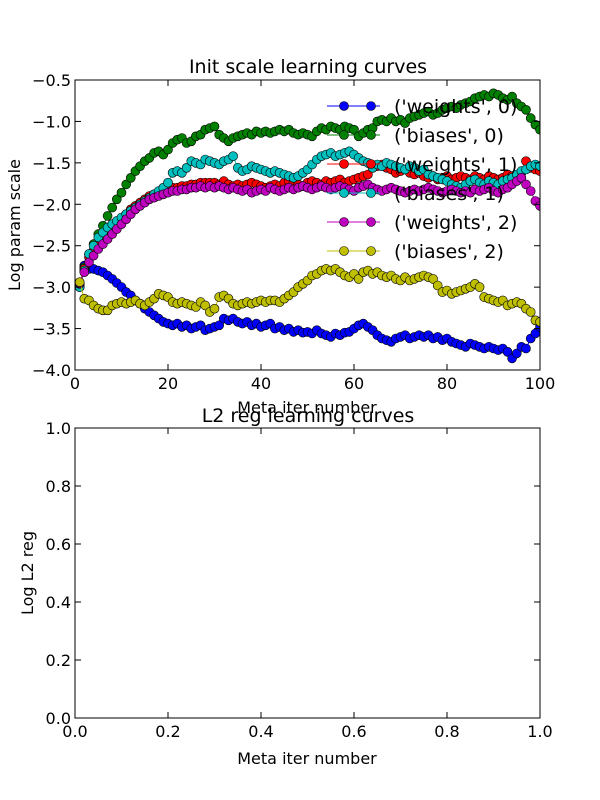 The image size is (600, 800). I want to click on x-axis-label-2: Meta iter number, so click(307, 758).